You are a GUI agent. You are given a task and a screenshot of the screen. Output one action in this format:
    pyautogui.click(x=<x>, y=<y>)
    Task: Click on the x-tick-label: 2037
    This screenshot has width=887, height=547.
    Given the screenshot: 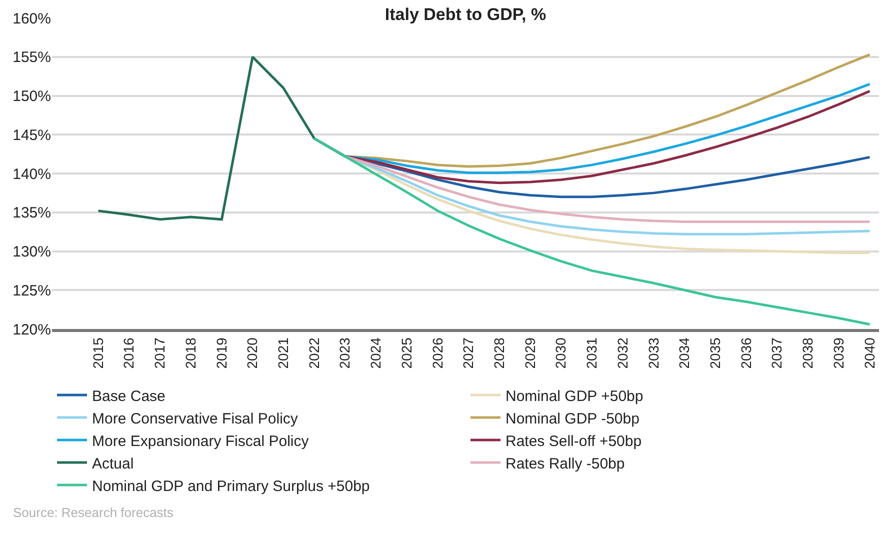 What is the action you would take?
    pyautogui.click(x=776, y=353)
    